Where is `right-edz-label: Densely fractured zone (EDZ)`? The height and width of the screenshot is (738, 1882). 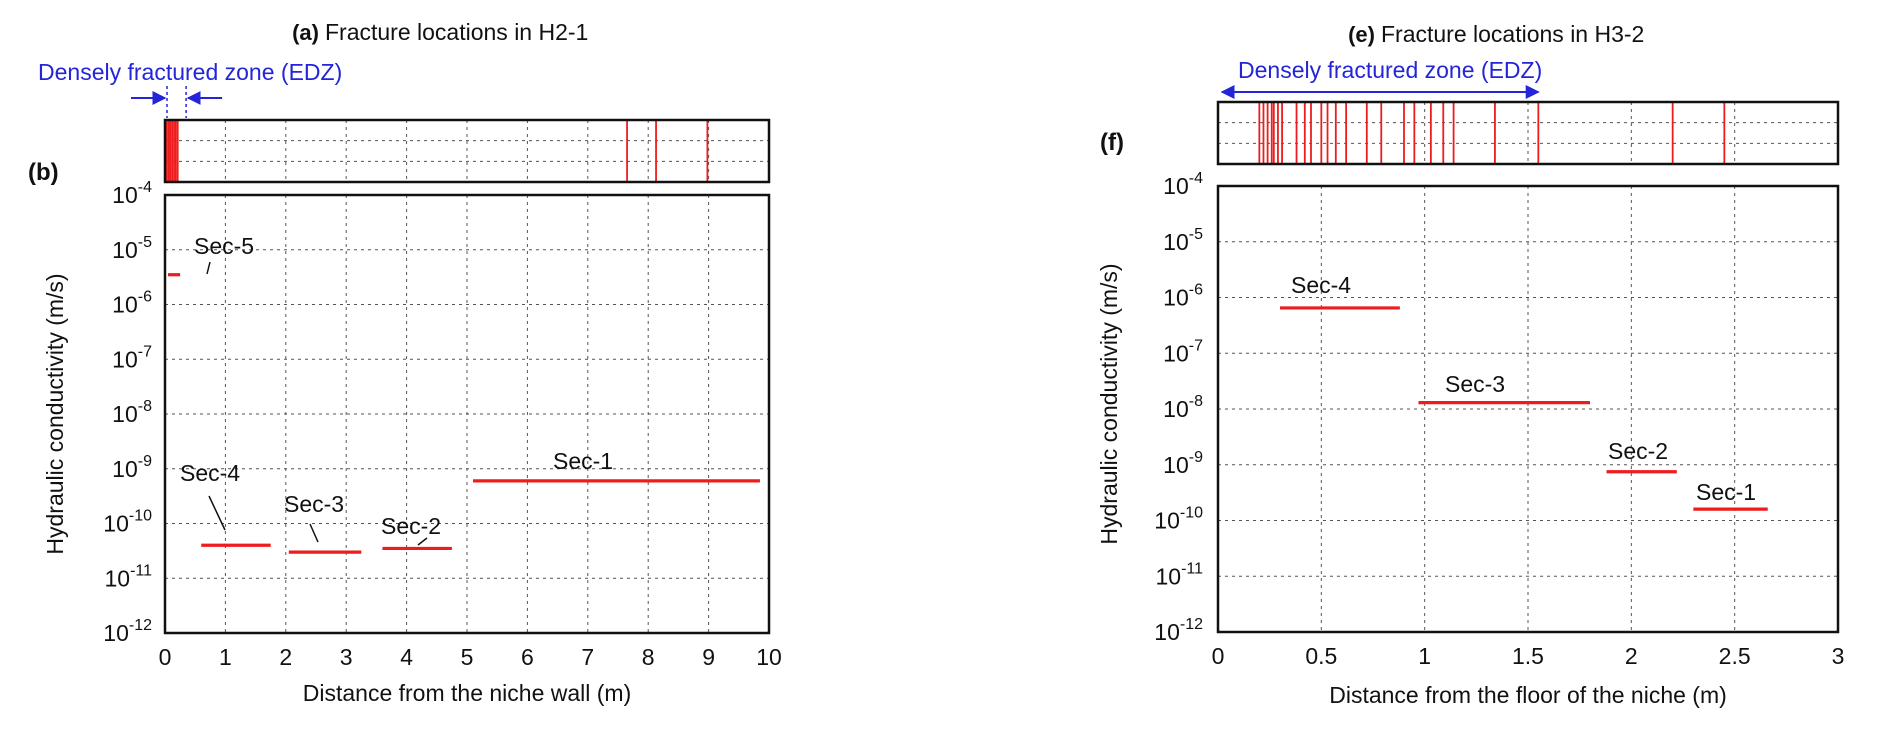 right-edz-label: Densely fractured zone (EDZ) is located at coordinates (1390, 70).